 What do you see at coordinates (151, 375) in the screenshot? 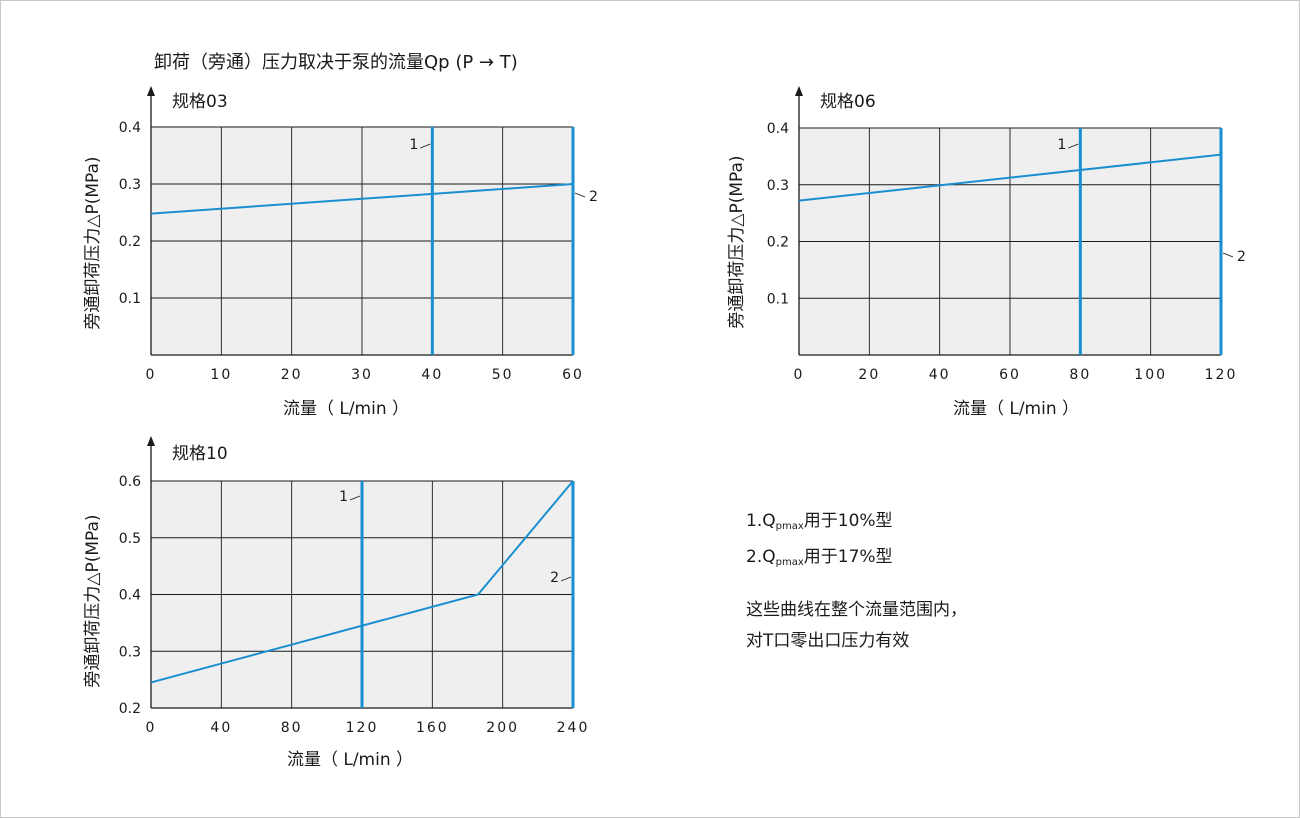
I see `c03-x-tick-label: 0` at bounding box center [151, 375].